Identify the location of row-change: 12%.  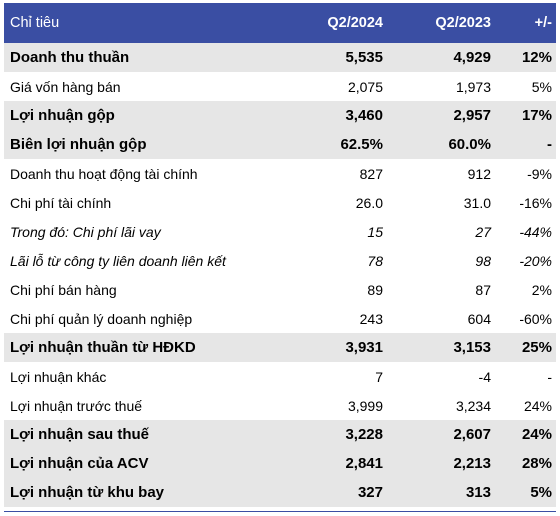
(536, 57).